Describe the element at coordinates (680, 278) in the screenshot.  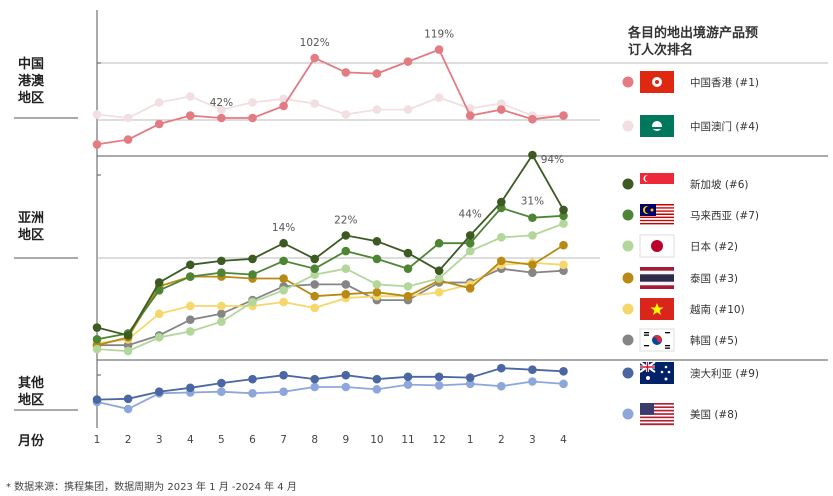
I see `legend-item: 泰国 (#3)` at that location.